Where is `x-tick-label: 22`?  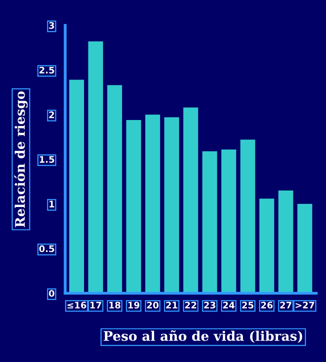 x-tick-label: 22 is located at coordinates (190, 305).